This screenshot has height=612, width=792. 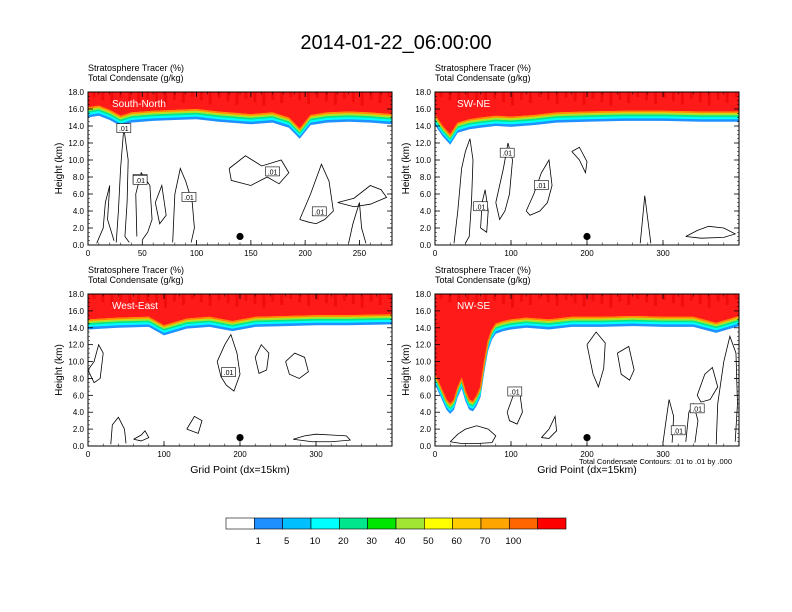 What do you see at coordinates (371, 541) in the screenshot?
I see `colorbar-label: 30` at bounding box center [371, 541].